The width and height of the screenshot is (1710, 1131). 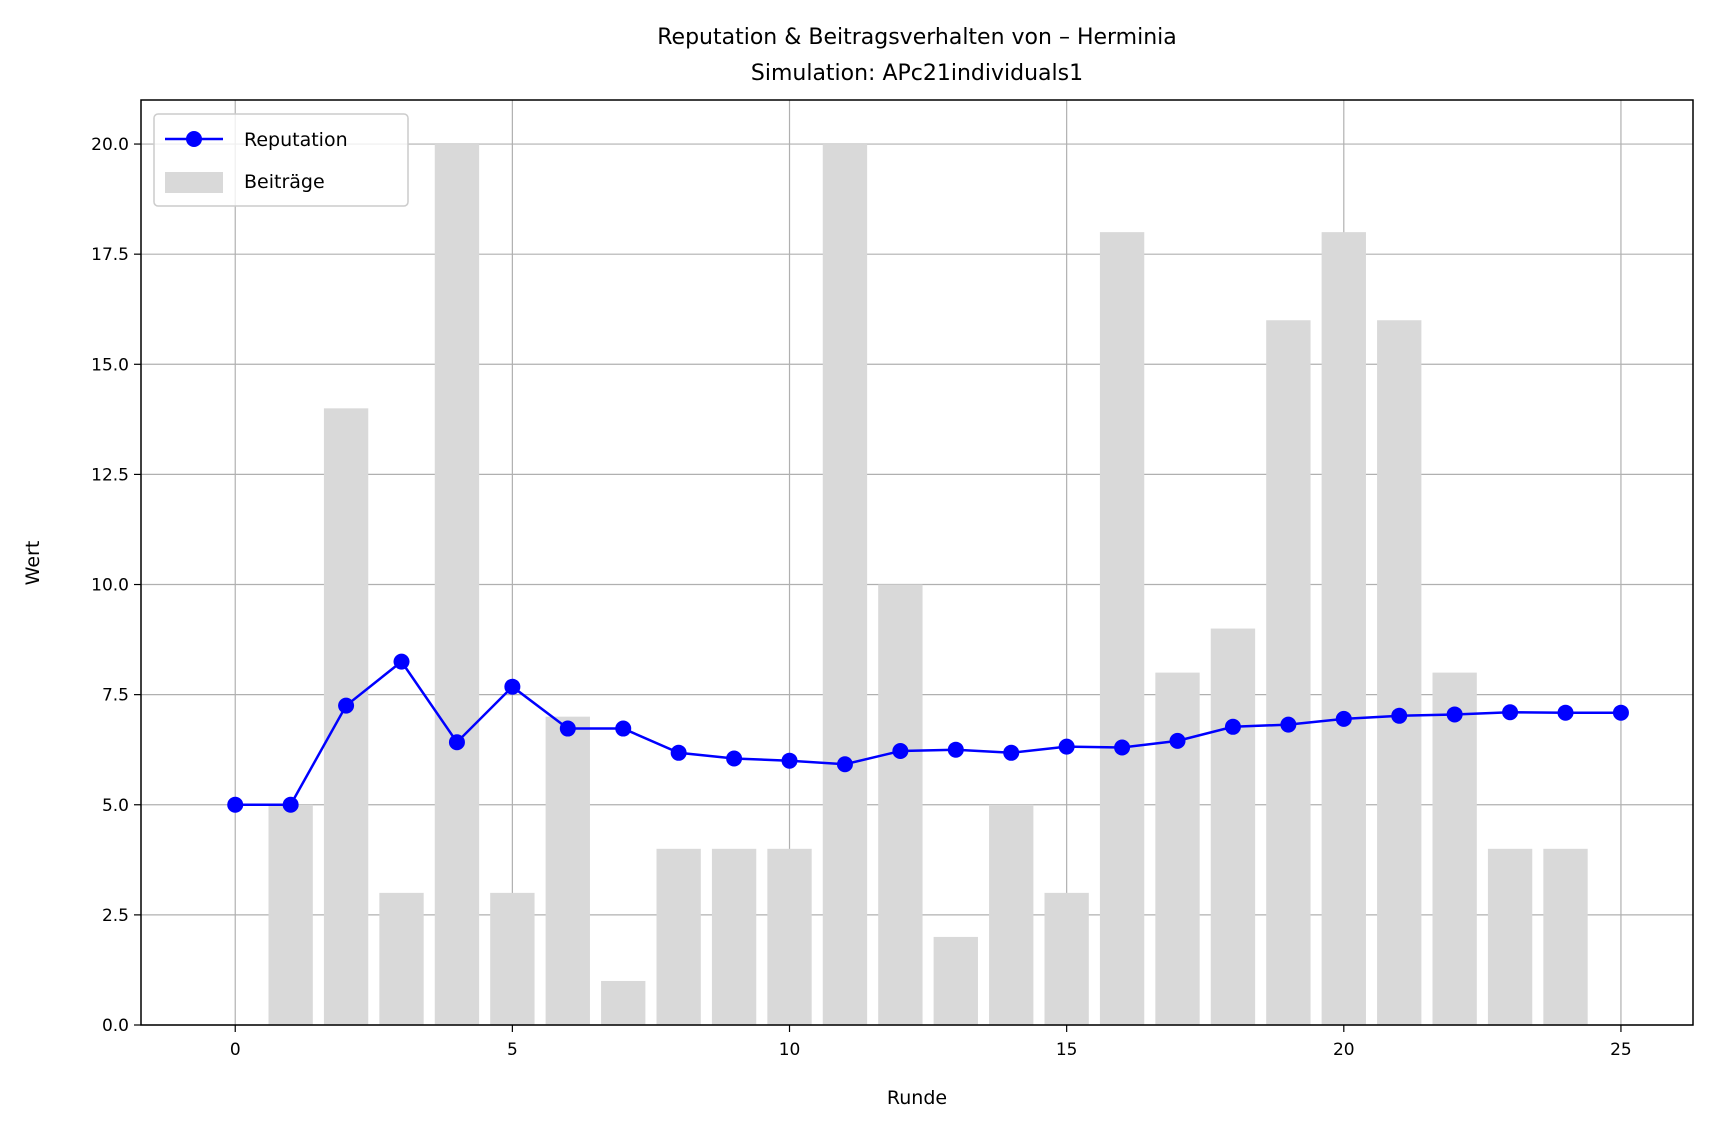 What do you see at coordinates (110, 475) in the screenshot?
I see `y-tick-label: 12.5` at bounding box center [110, 475].